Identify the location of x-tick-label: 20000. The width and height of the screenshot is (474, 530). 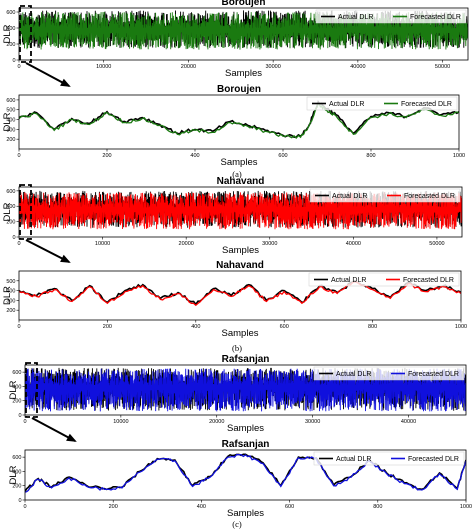
(216, 422).